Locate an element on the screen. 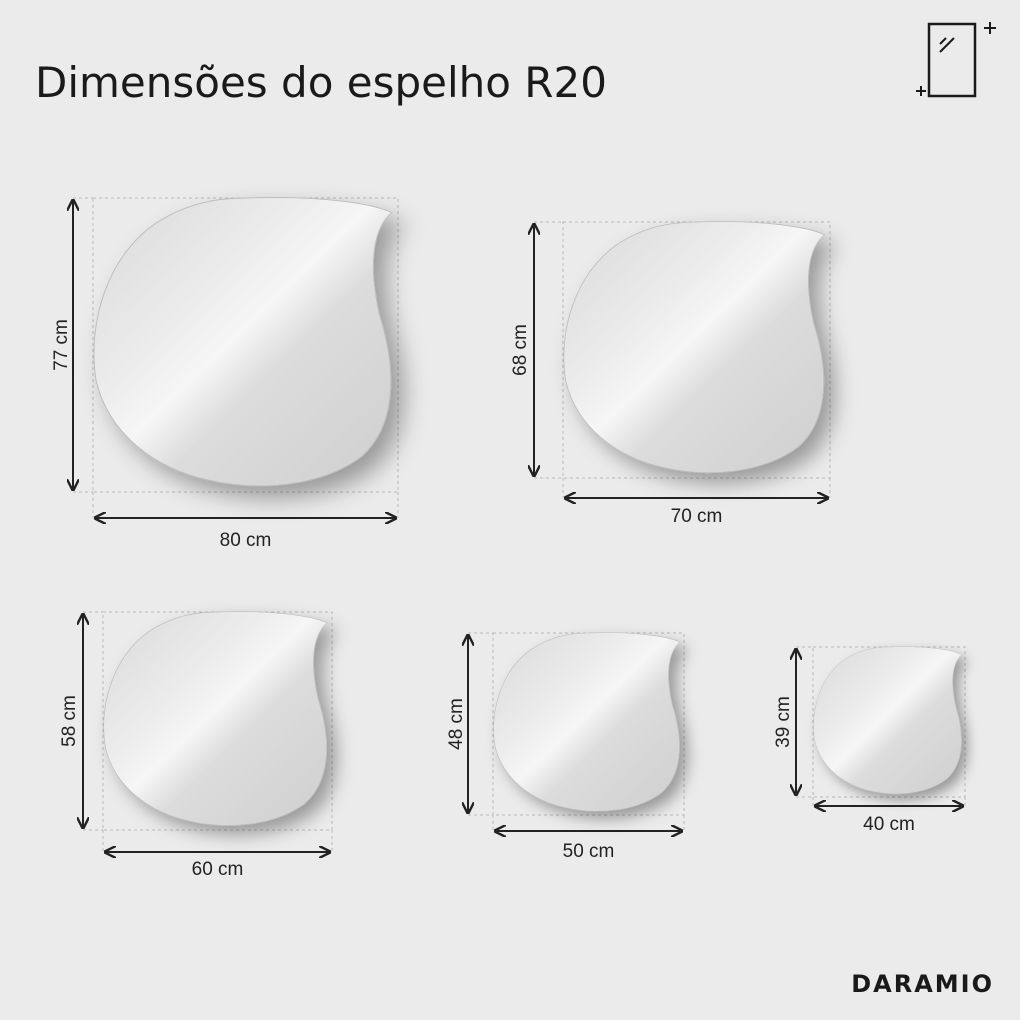 The image size is (1020, 1020). width-label: 50 cm is located at coordinates (589, 851).